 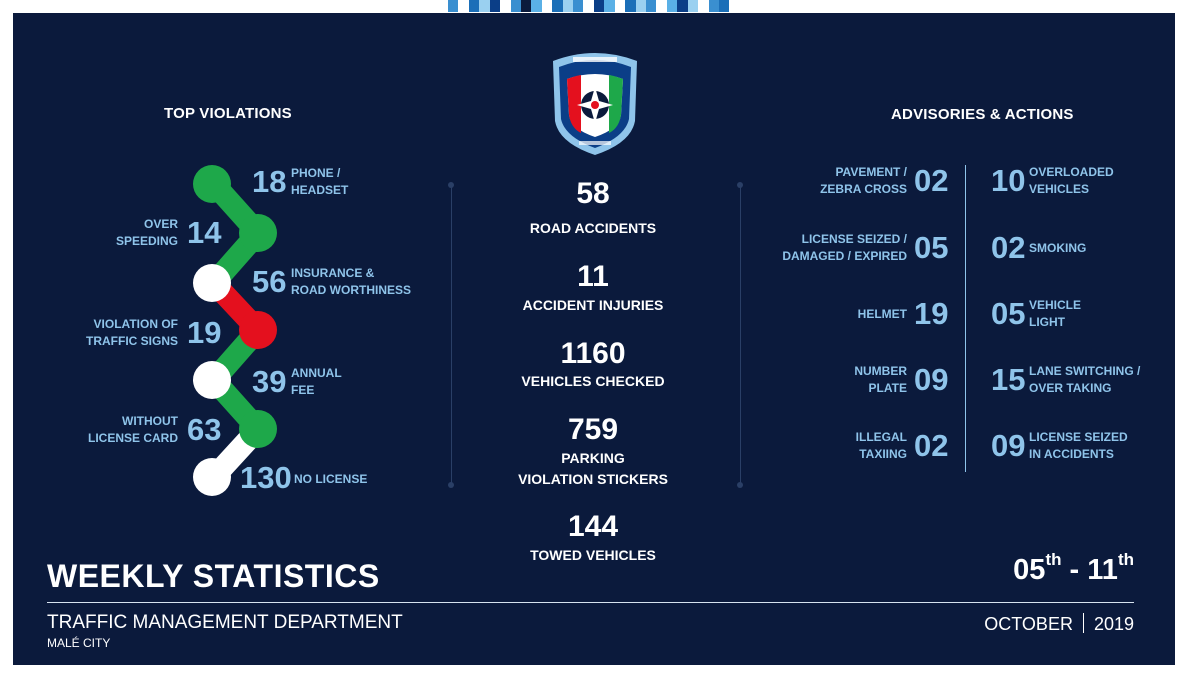 I want to click on violation-label-phone: PHONE / HEADSET, so click(x=320, y=181).